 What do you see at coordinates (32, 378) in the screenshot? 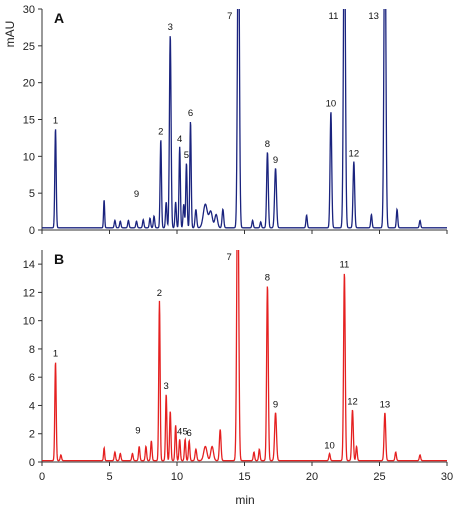
I see `panel-b-y-tick-label: 6` at bounding box center [32, 378].